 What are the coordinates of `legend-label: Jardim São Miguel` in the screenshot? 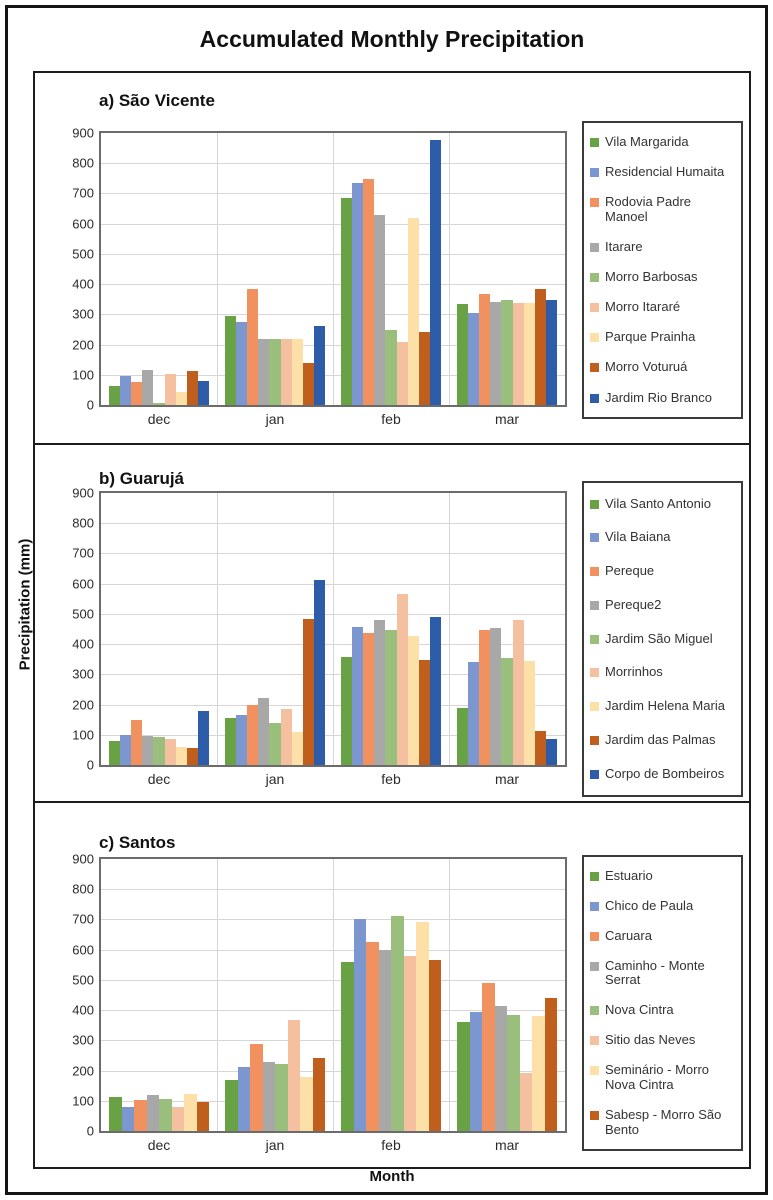 It's located at (659, 638).